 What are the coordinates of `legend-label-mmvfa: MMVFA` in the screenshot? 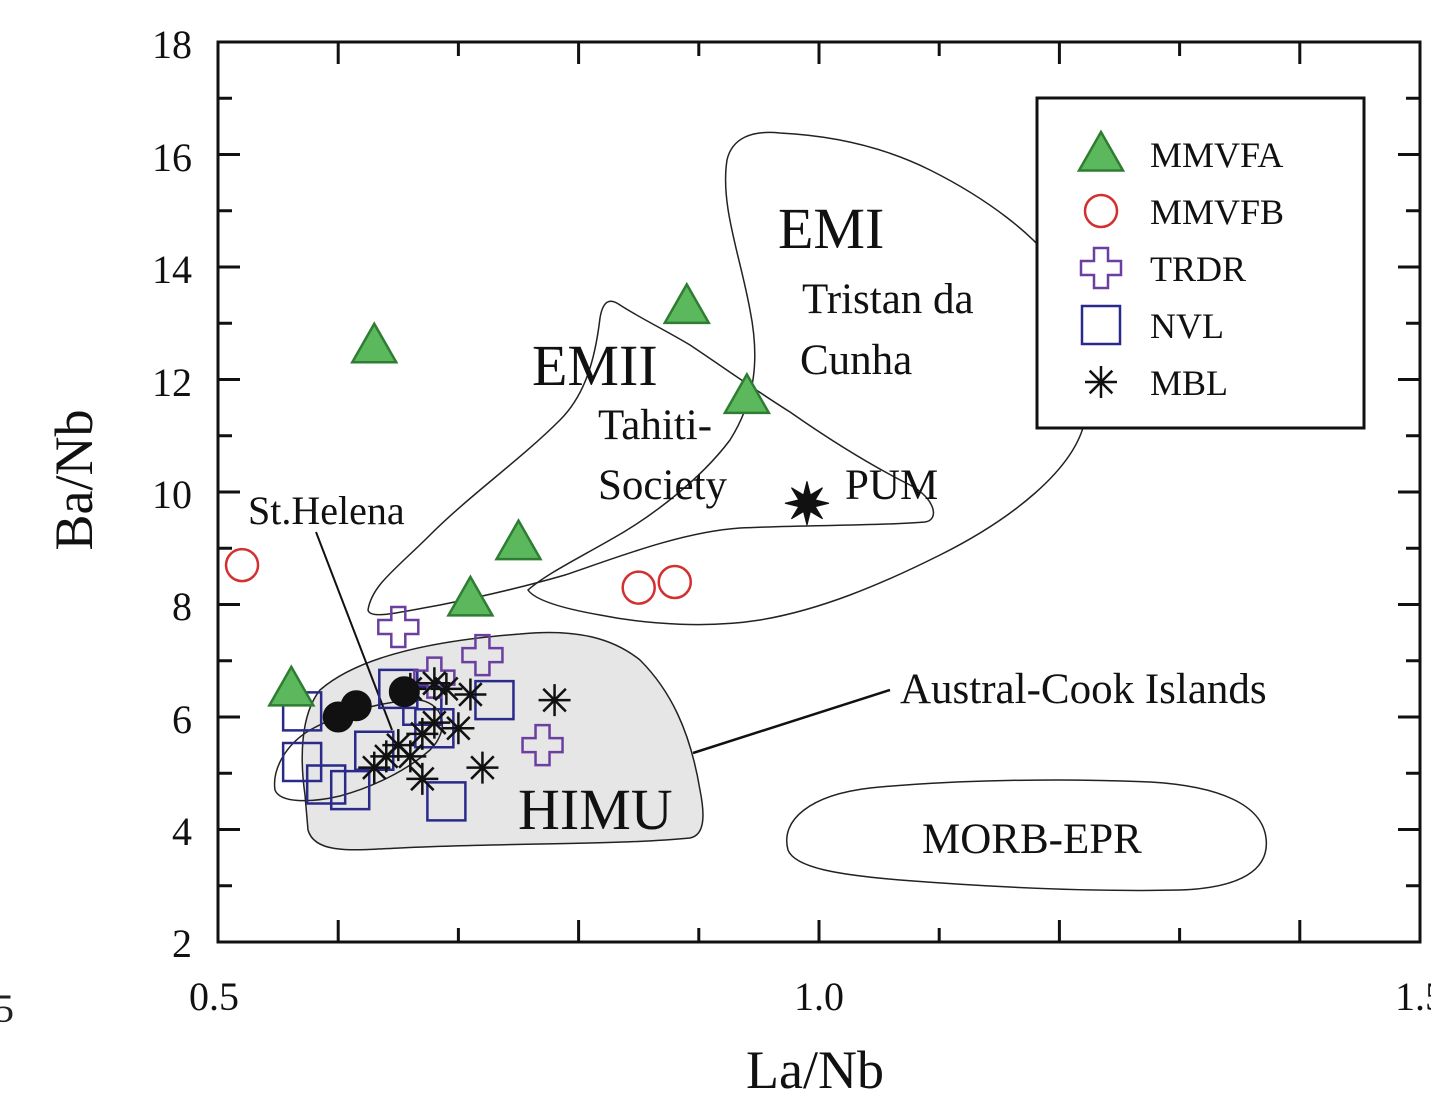 It's located at (1216, 155).